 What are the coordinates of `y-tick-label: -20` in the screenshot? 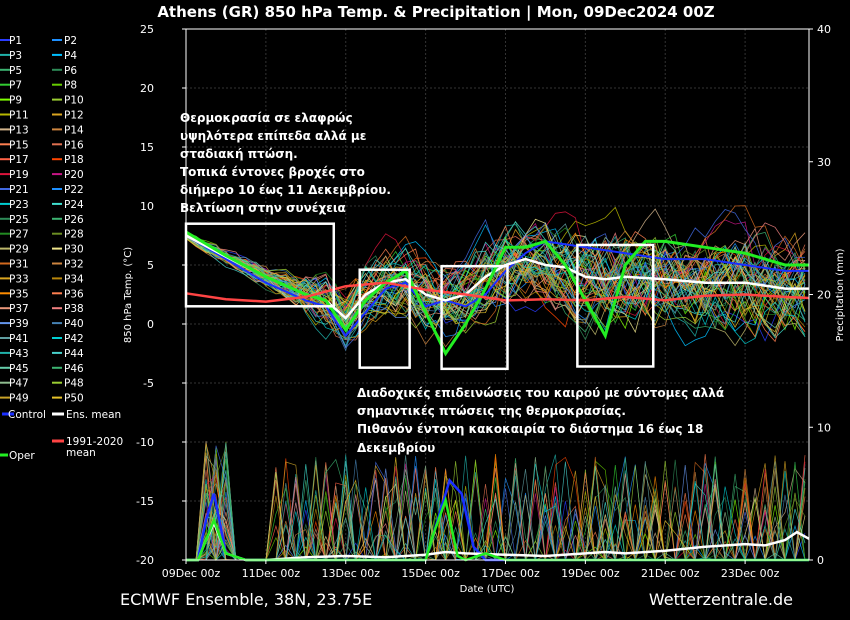 It's located at (145, 560).